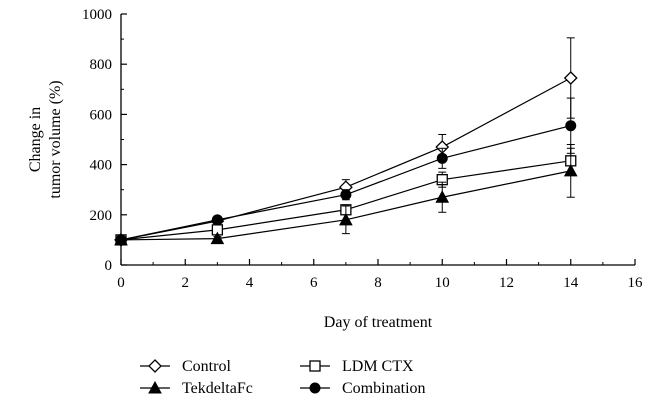 The height and width of the screenshot is (402, 662). I want to click on y-tick-label: 1000, so click(97, 15).